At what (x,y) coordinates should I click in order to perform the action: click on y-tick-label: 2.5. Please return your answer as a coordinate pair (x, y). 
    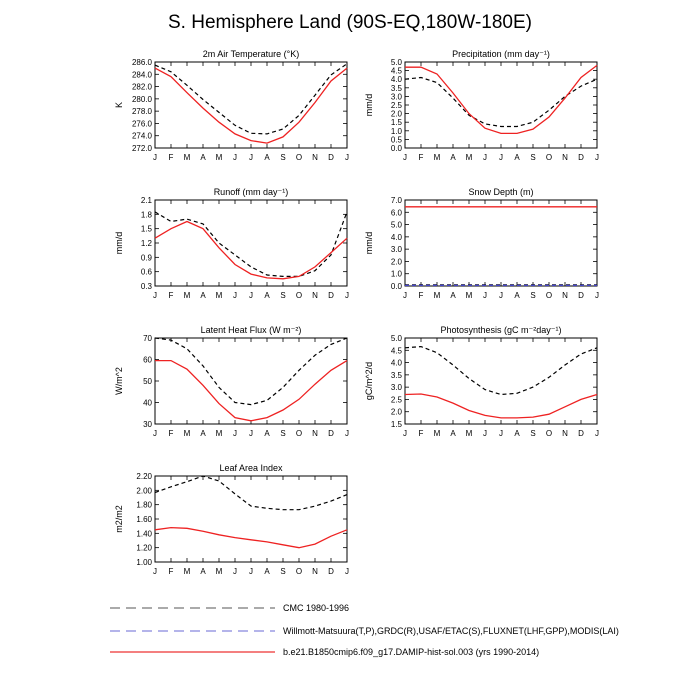
    Looking at the image, I should click on (397, 105).